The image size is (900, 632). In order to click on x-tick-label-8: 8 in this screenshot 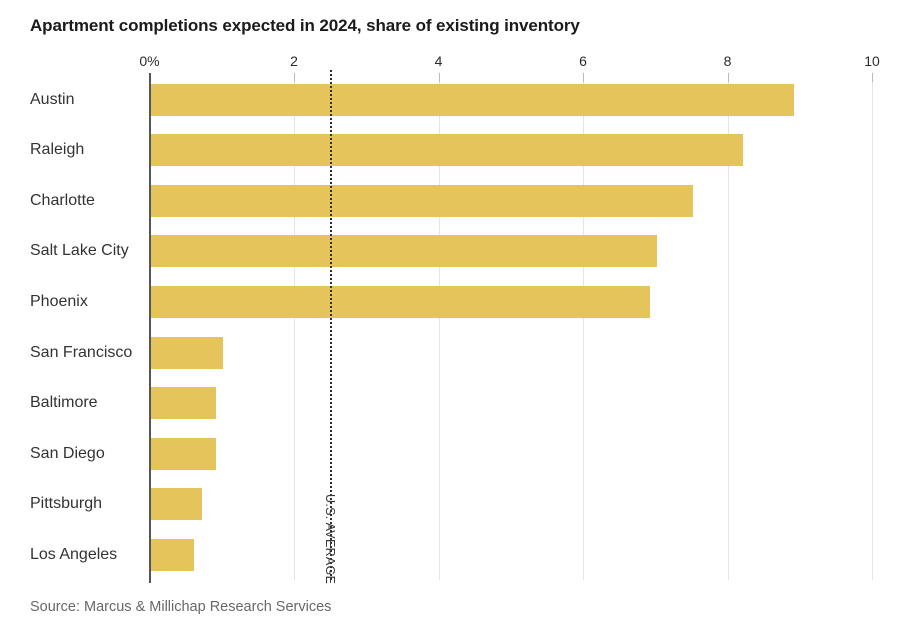, I will do `click(727, 61)`.